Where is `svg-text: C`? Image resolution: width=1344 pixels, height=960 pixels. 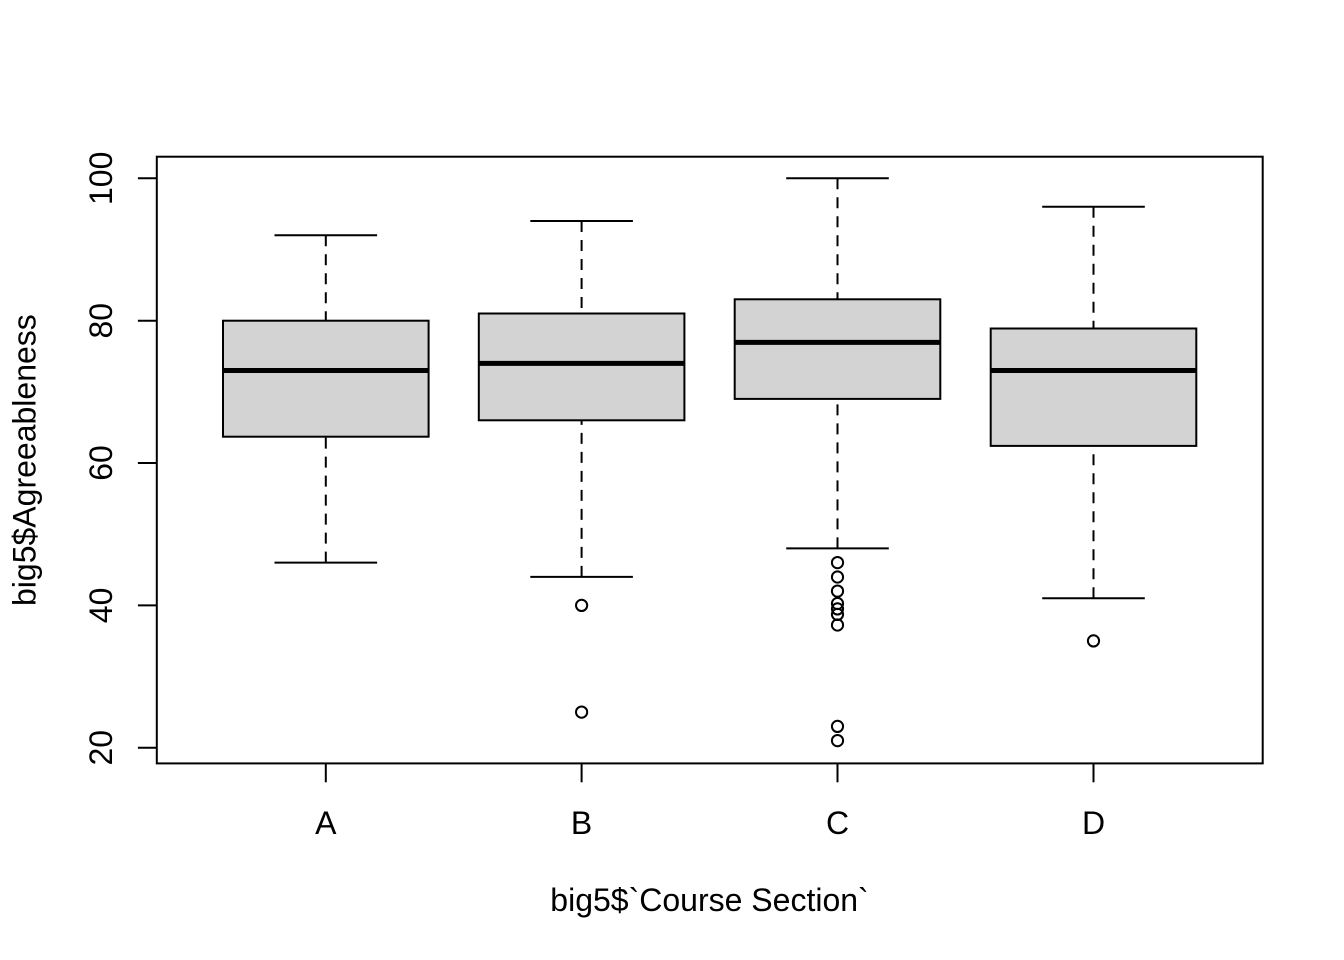 svg-text: C is located at coordinates (837, 823).